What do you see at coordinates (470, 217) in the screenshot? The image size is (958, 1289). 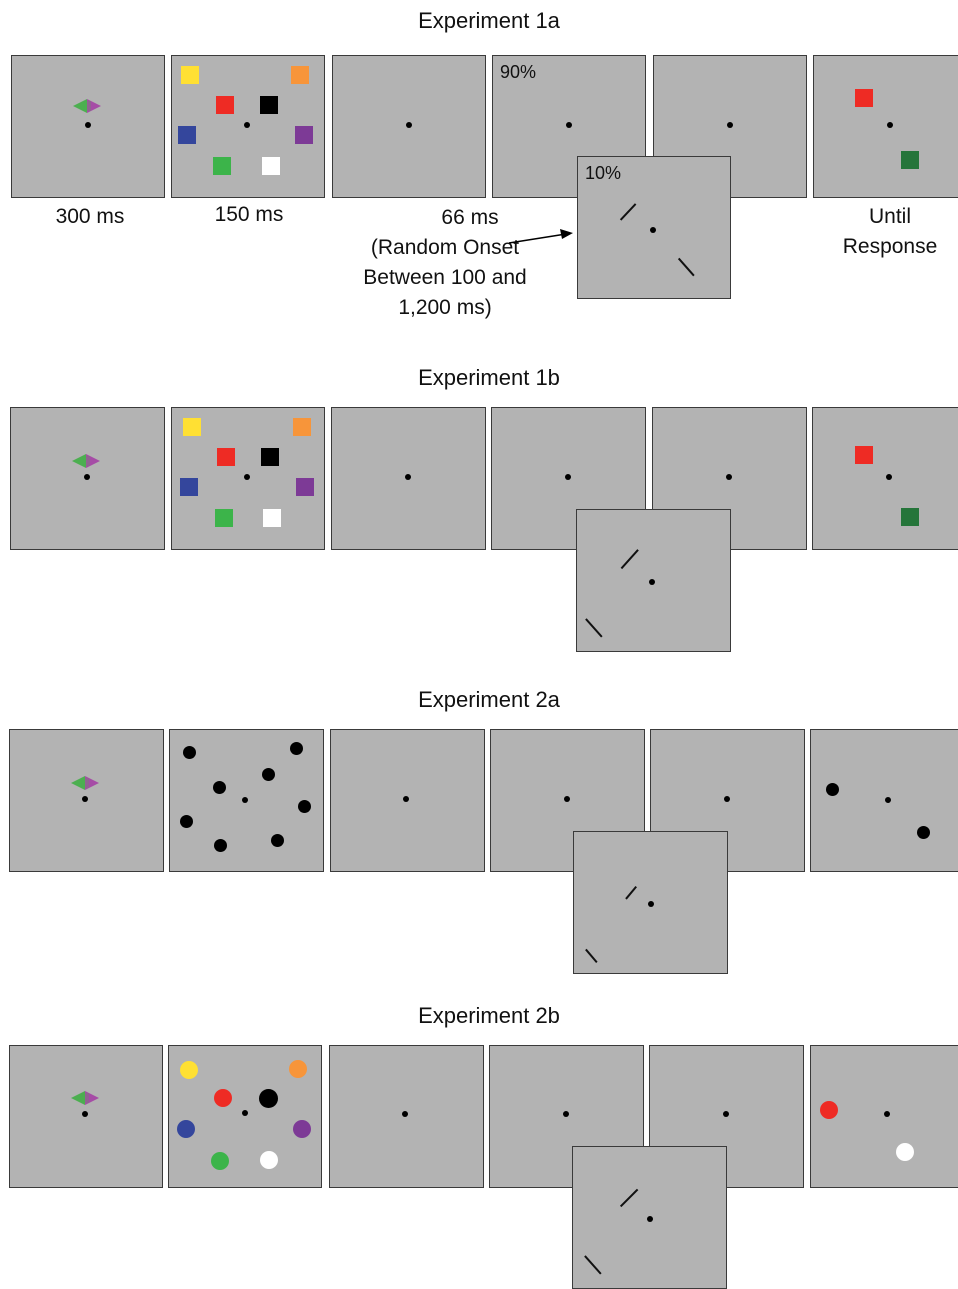 I see `timing-label: 66 ms` at bounding box center [470, 217].